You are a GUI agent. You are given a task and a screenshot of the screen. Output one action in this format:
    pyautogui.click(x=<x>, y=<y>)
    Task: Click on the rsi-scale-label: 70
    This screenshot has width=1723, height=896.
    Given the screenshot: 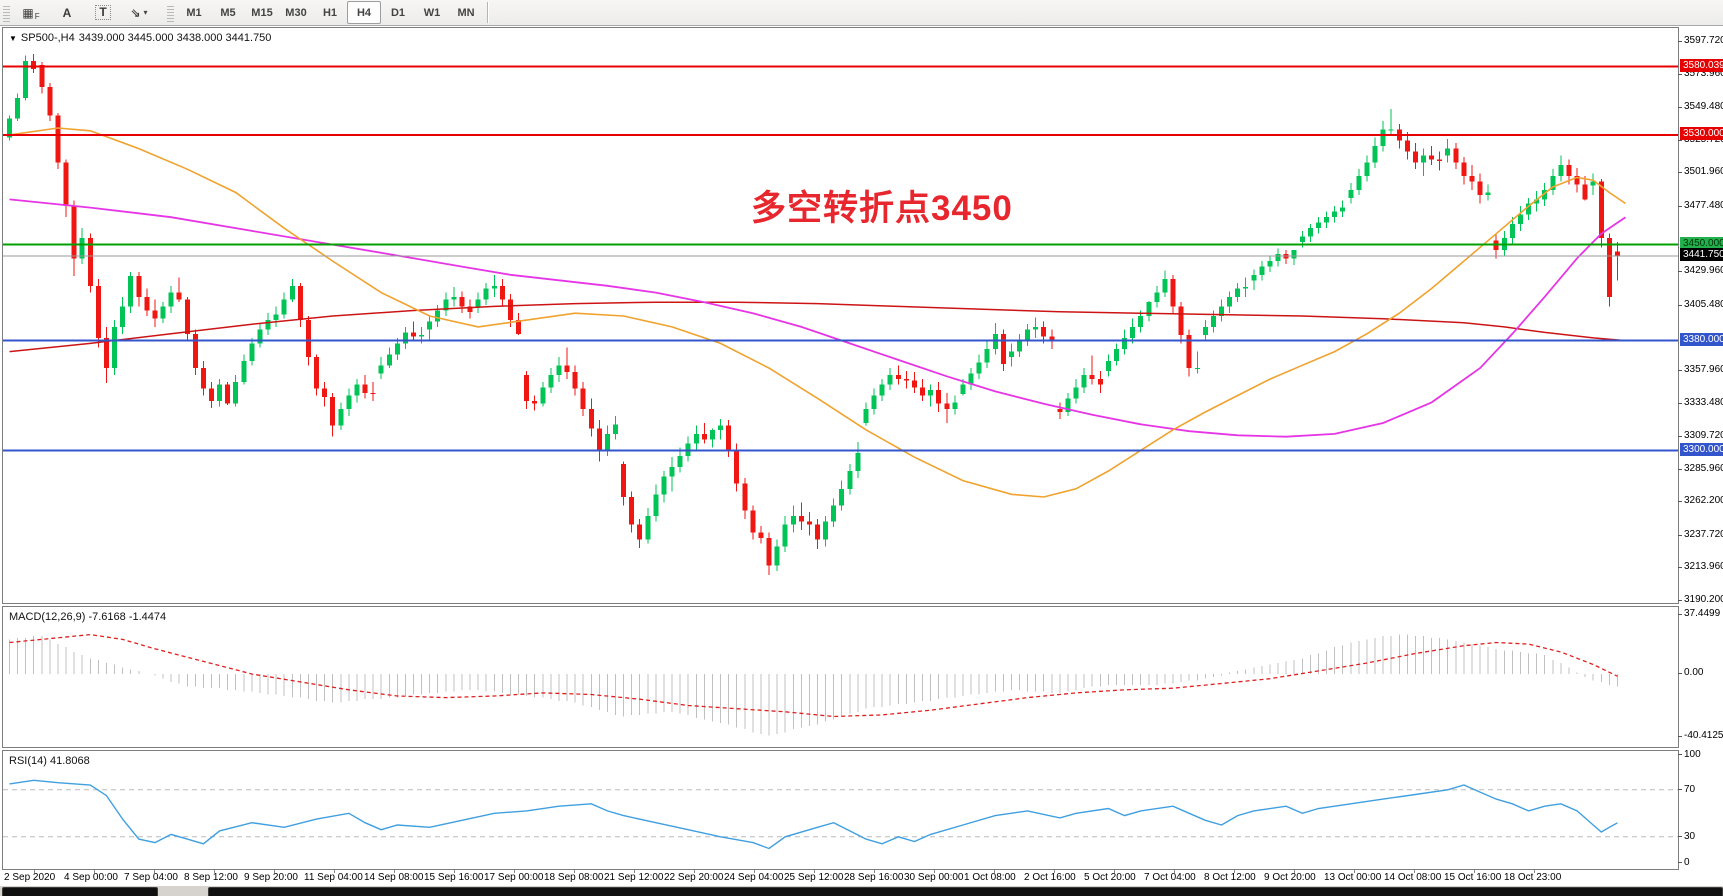 What is the action you would take?
    pyautogui.click(x=1690, y=789)
    